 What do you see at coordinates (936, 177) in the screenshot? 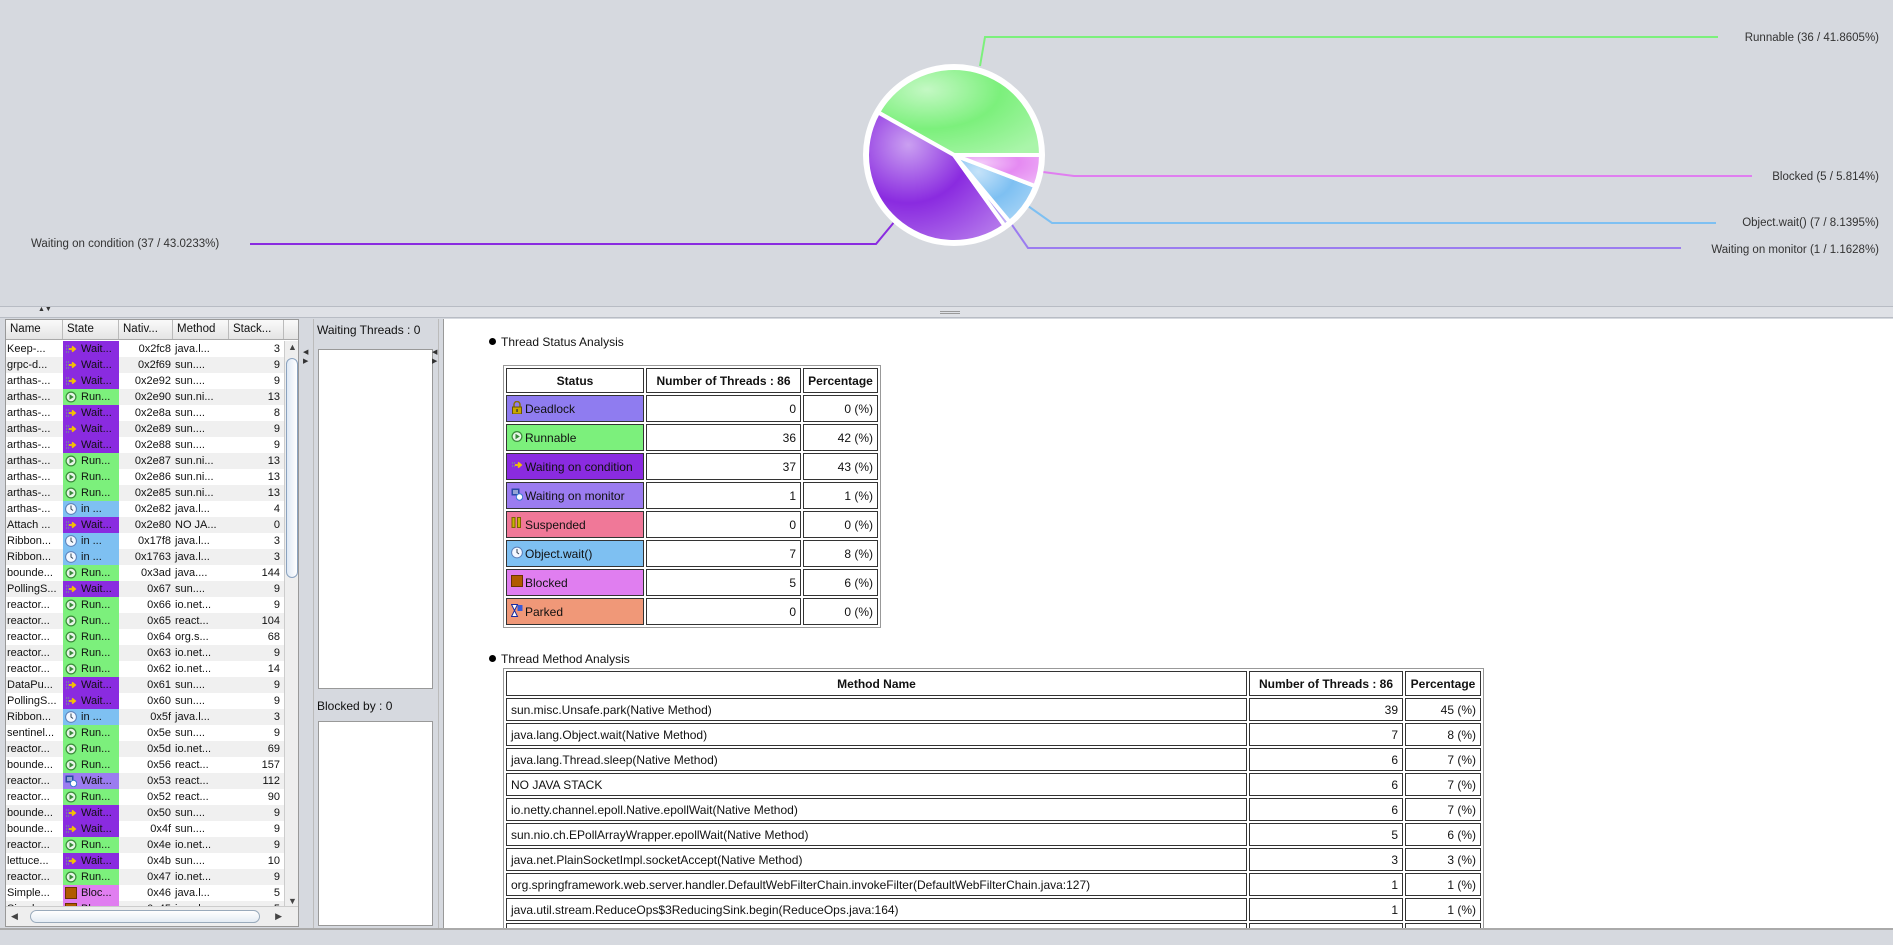
I see `pie-slice-waiting-on-condition` at bounding box center [936, 177].